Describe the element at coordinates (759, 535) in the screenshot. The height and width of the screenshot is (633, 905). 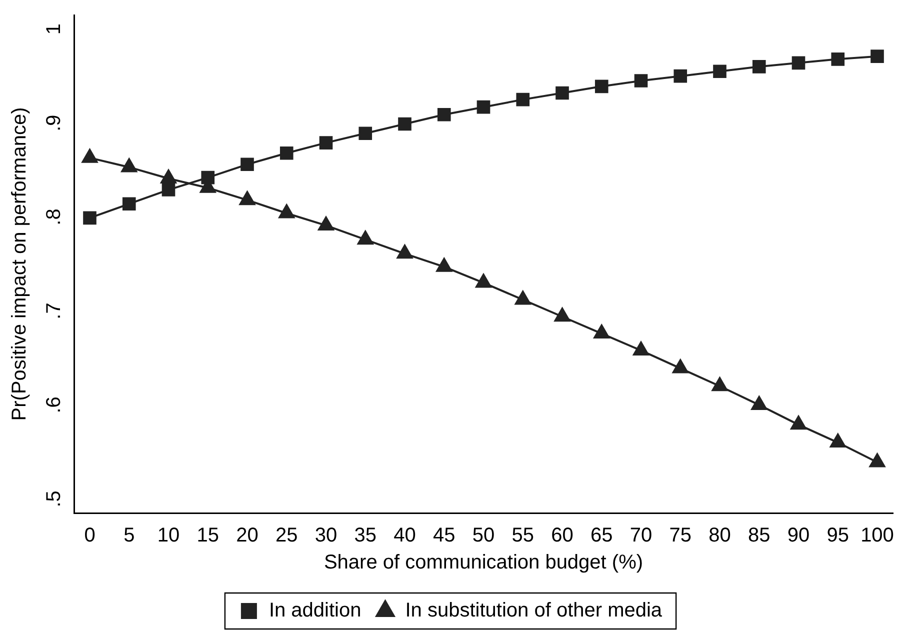
I see `x-tick-label: 85` at that location.